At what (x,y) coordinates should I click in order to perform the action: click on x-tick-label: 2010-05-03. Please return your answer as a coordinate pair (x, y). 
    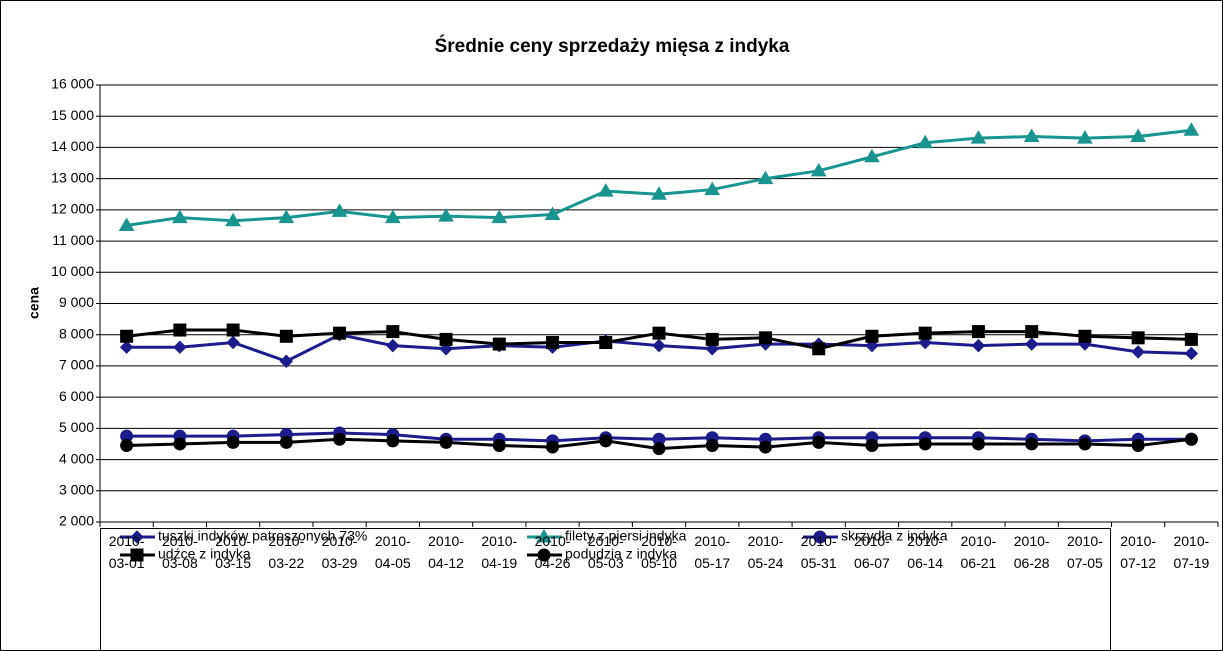
    Looking at the image, I should click on (605, 552).